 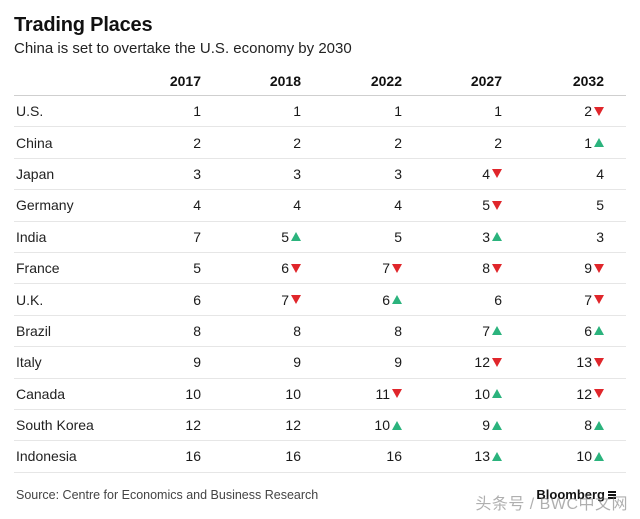 I want to click on rank-cell: 12, so click(x=457, y=362).